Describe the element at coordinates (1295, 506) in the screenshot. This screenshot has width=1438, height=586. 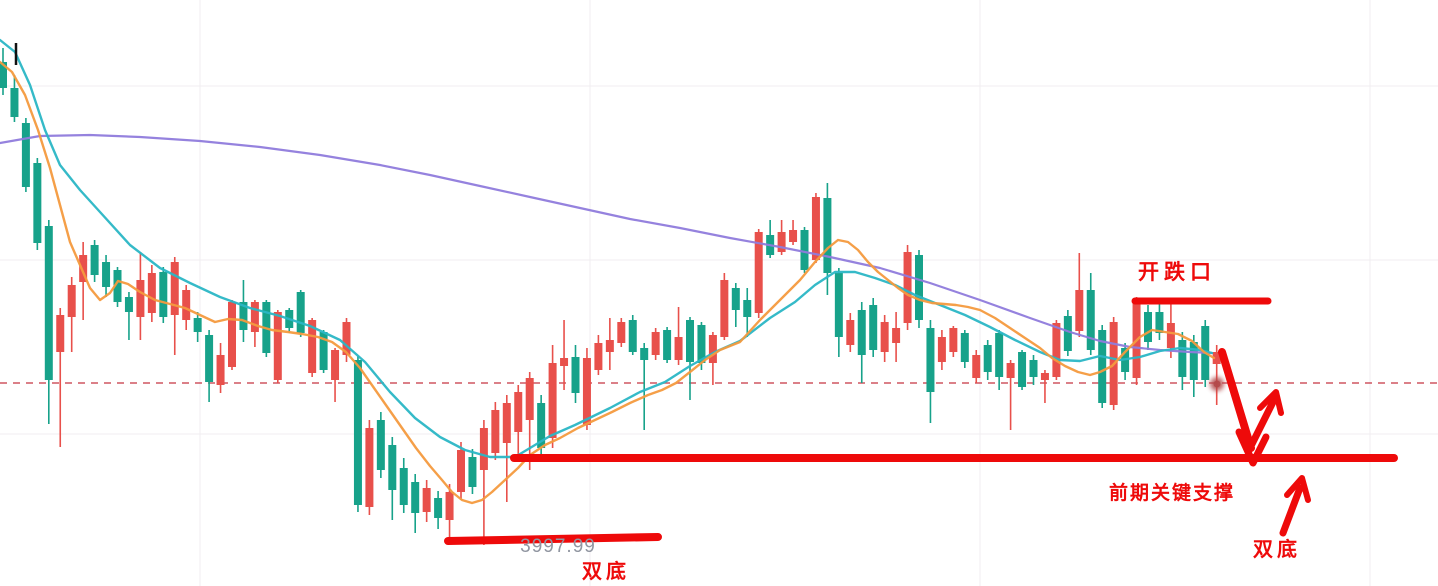
I see `up-arrow-double-bottom` at that location.